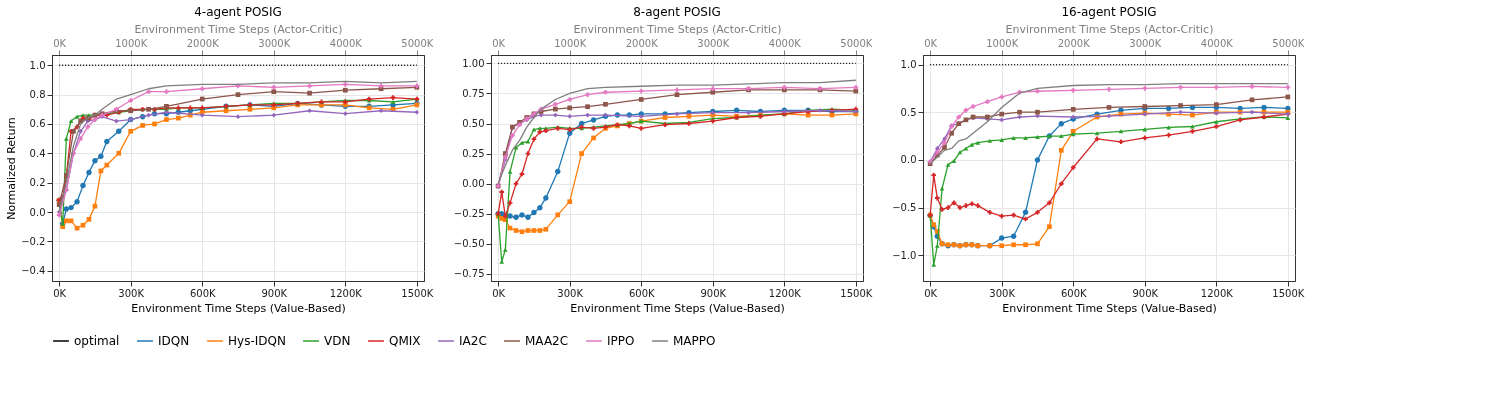  I want to click on chart-title: 8-agent POSIG, so click(677, 12).